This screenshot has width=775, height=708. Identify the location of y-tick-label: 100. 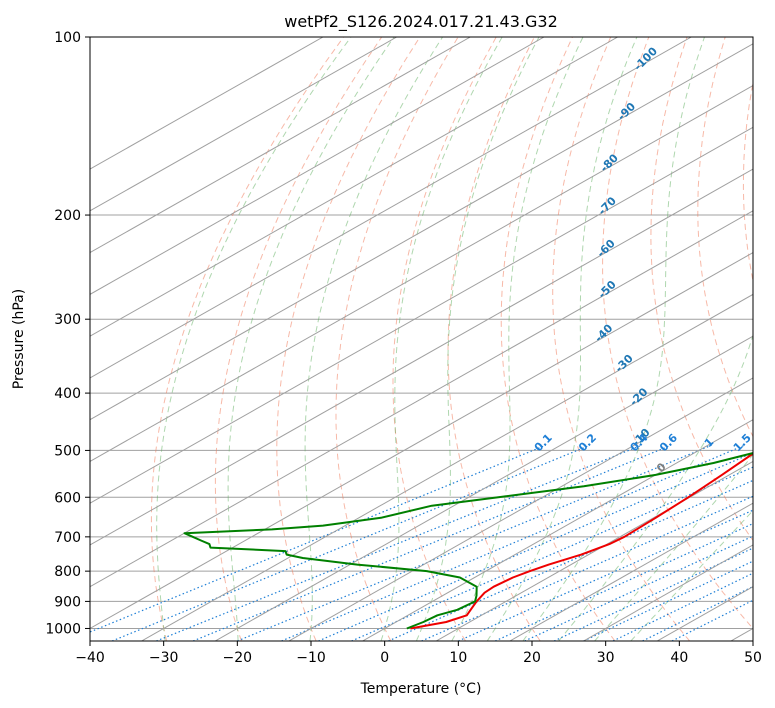
(67, 38).